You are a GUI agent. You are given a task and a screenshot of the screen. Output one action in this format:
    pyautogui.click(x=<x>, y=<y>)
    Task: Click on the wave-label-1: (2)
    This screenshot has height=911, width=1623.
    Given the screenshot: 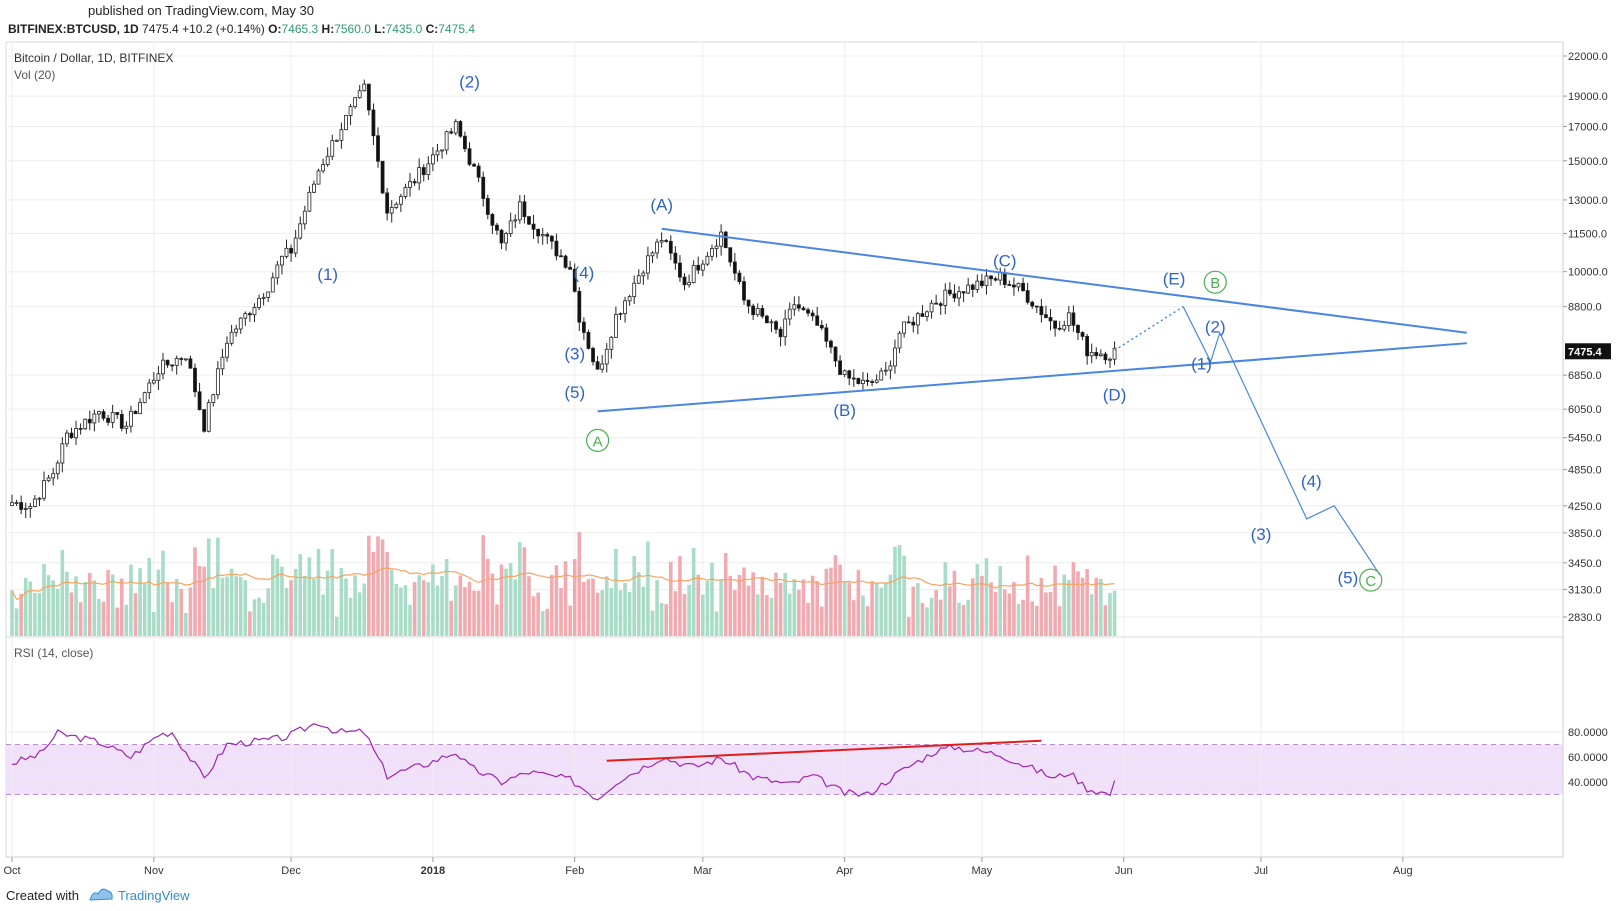 What is the action you would take?
    pyautogui.click(x=469, y=82)
    